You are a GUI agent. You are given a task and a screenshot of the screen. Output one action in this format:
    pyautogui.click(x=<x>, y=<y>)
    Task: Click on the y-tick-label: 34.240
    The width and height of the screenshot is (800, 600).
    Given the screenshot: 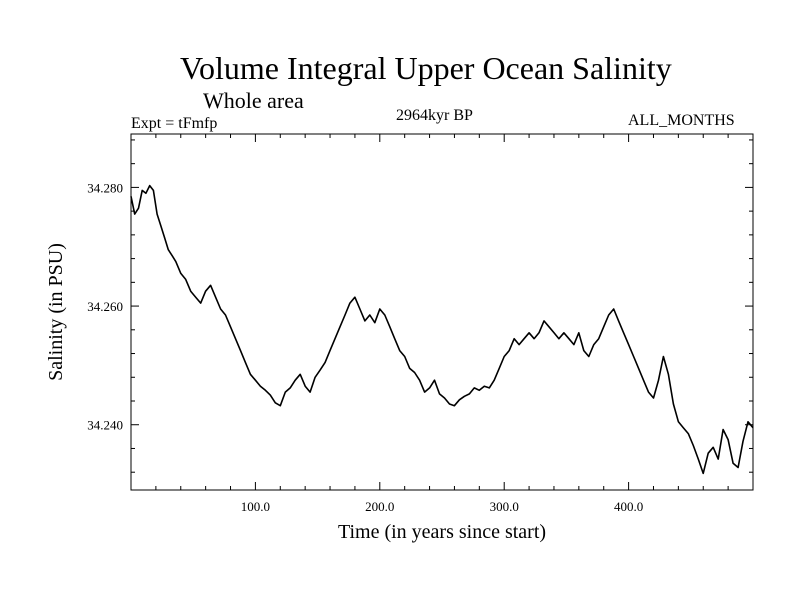 What is the action you would take?
    pyautogui.click(x=105, y=425)
    